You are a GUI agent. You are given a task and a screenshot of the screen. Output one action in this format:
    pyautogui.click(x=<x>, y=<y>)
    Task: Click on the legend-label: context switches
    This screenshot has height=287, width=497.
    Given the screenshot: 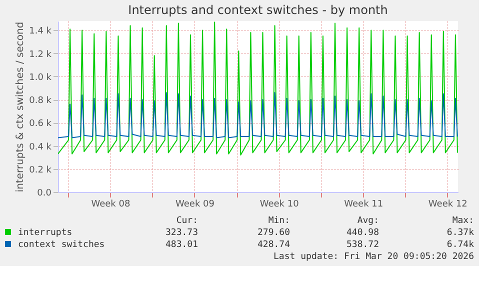 What is the action you would take?
    pyautogui.click(x=61, y=245)
    